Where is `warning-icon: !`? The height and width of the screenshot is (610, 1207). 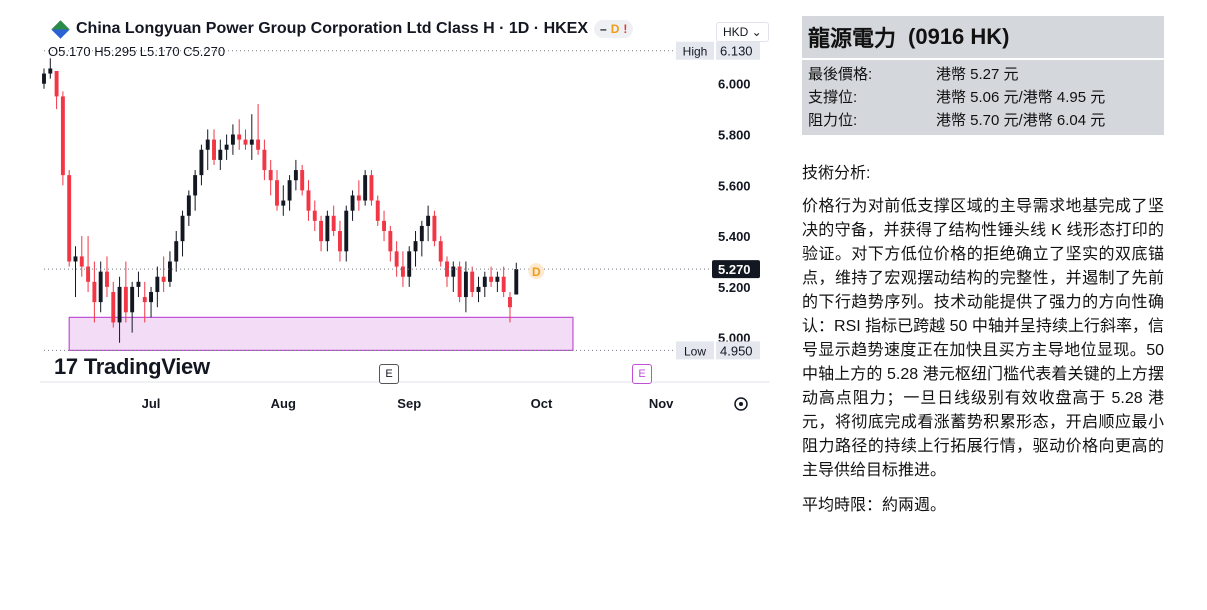
warning-icon: ! is located at coordinates (625, 29).